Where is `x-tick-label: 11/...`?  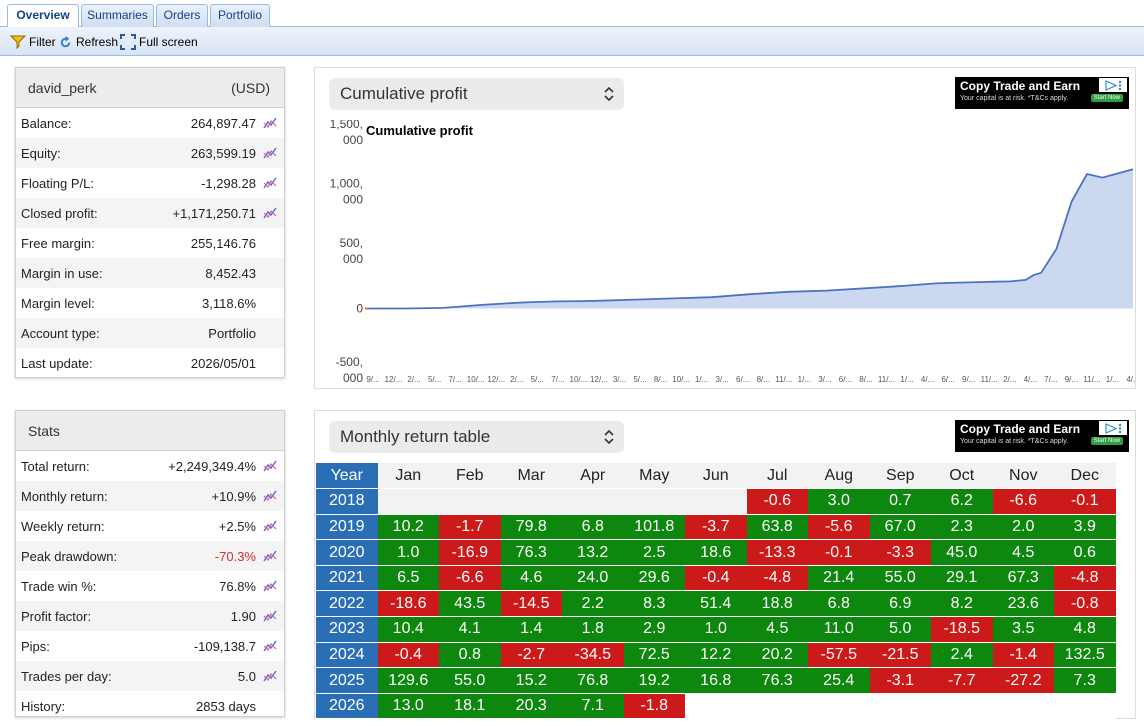 x-tick-label: 11/... is located at coordinates (783, 379).